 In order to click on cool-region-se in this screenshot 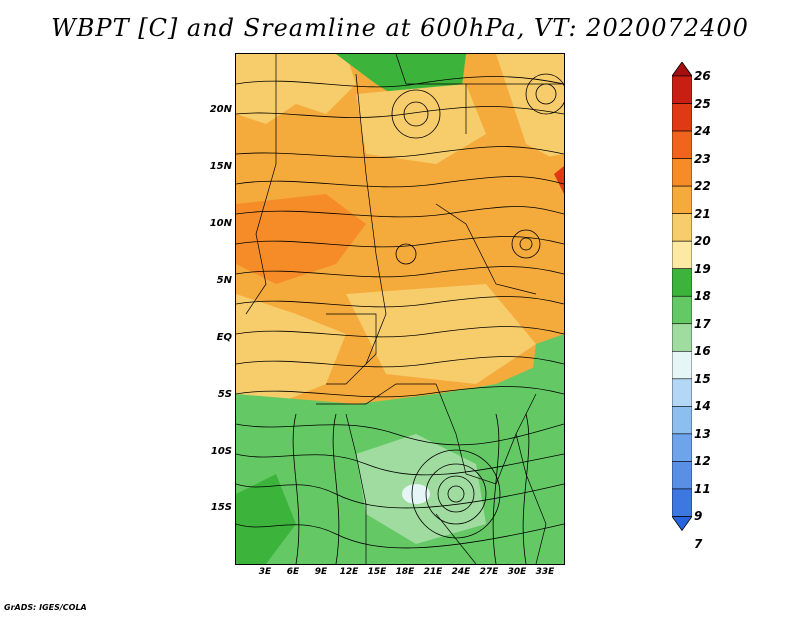, I will do `click(545, 379)`.